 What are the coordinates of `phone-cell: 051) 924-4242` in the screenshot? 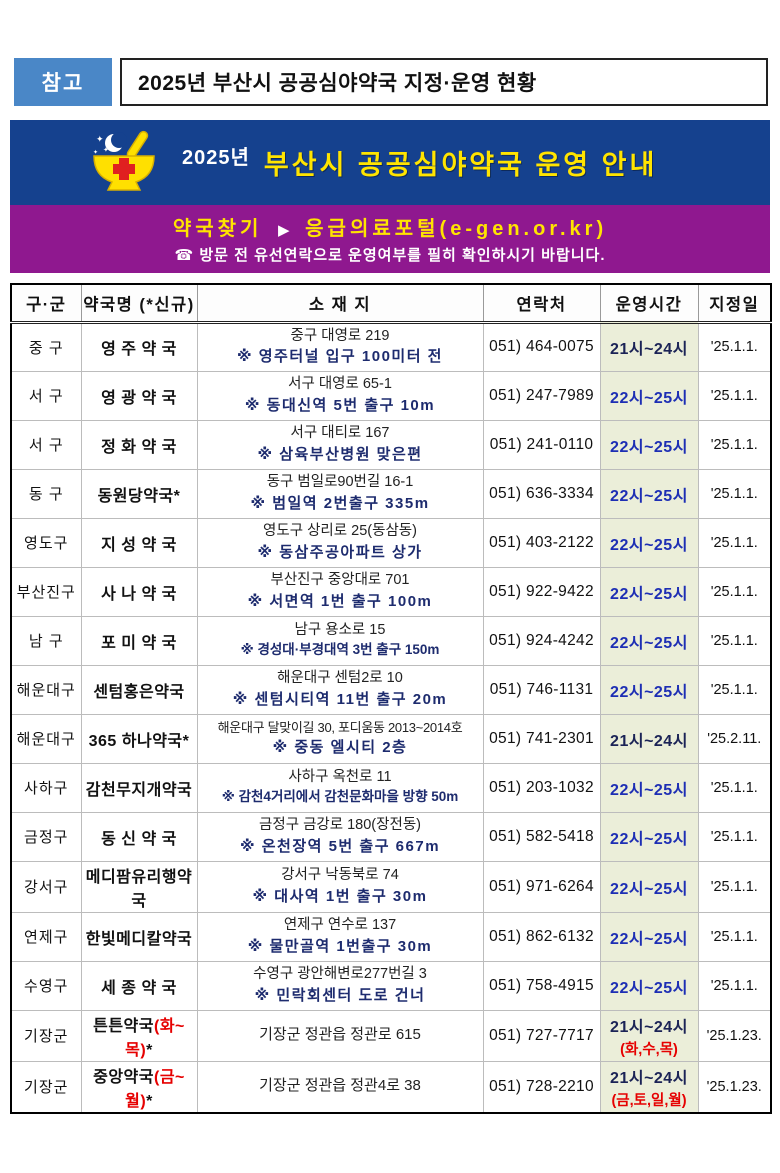 It's located at (541, 640).